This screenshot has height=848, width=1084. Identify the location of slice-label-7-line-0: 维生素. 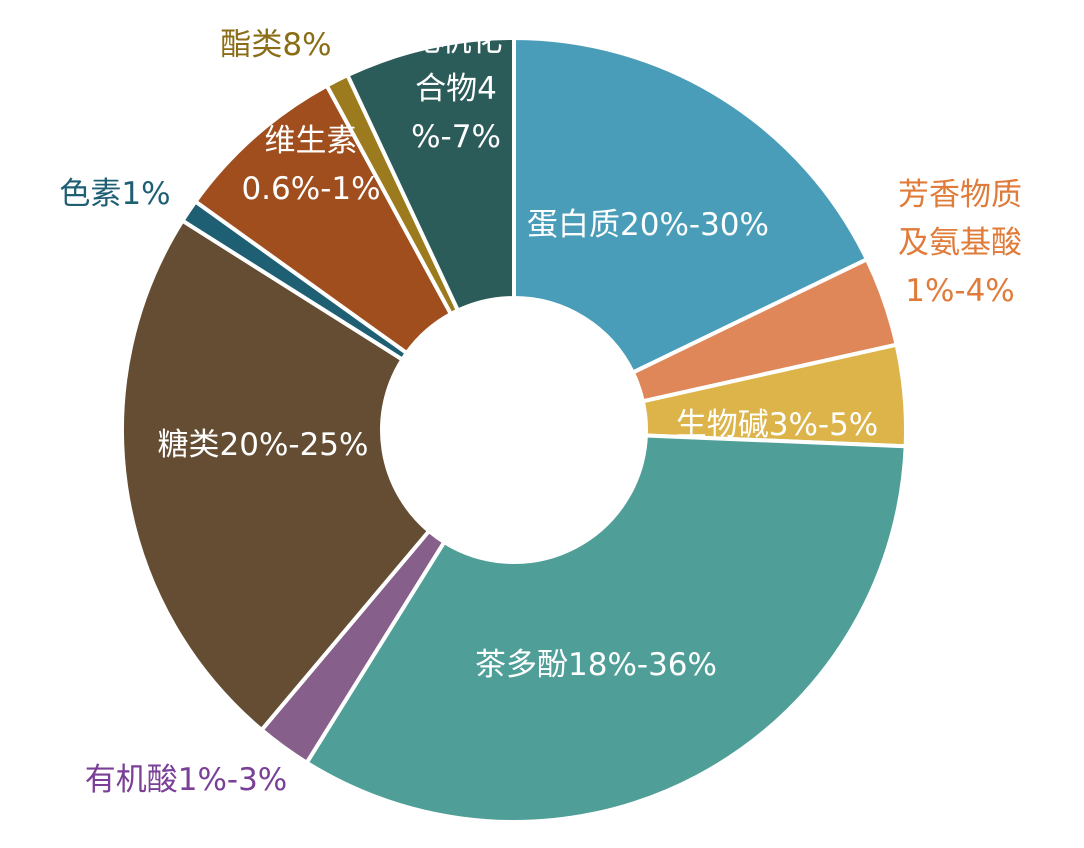
(311, 141).